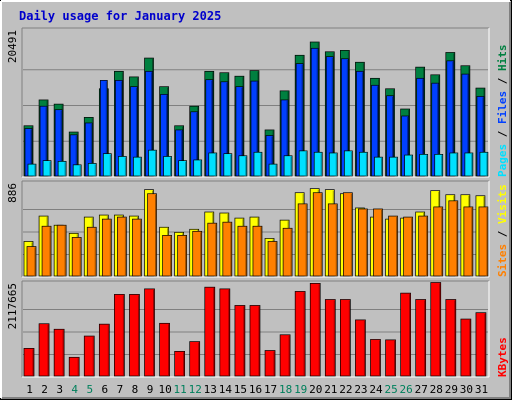 The height and width of the screenshot is (405, 512). Describe the element at coordinates (44, 389) in the screenshot. I see `x-tick-label: 2` at that location.